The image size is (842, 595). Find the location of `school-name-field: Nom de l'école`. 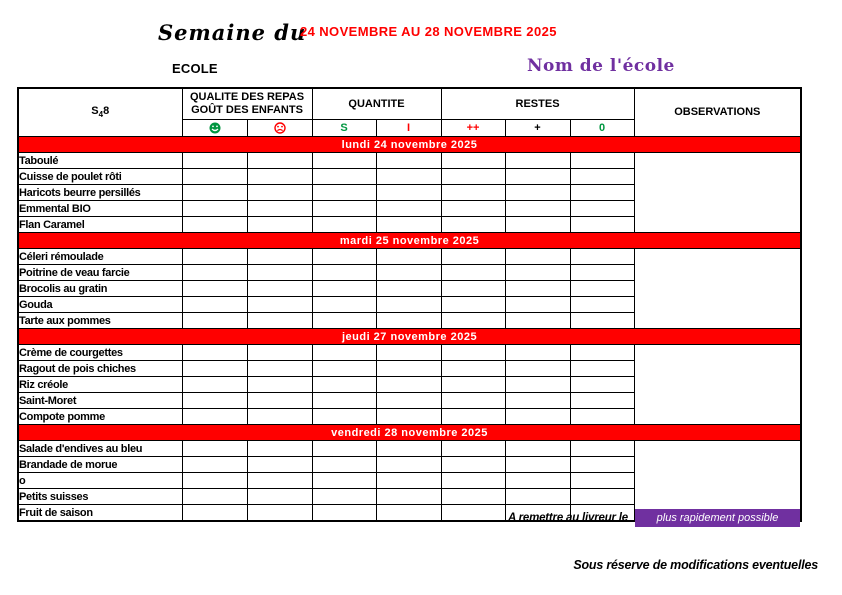

school-name-field: Nom de l'école is located at coordinates (601, 66).